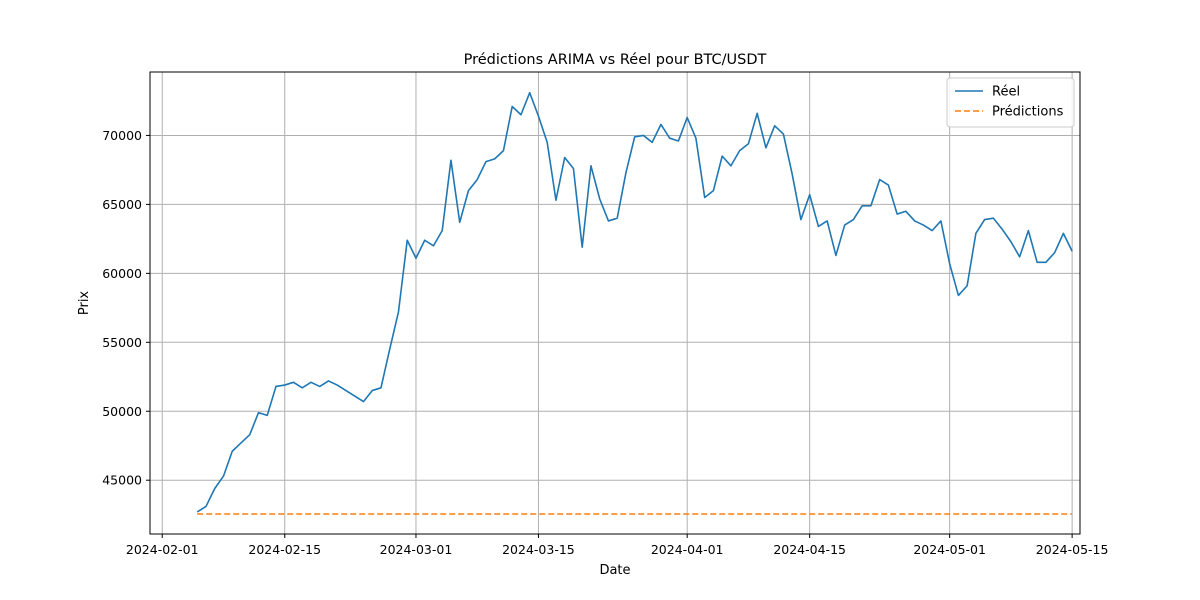 This screenshot has width=1200, height=600. Describe the element at coordinates (1010, 102) in the screenshot. I see `legend: Réel Prédictions` at that location.